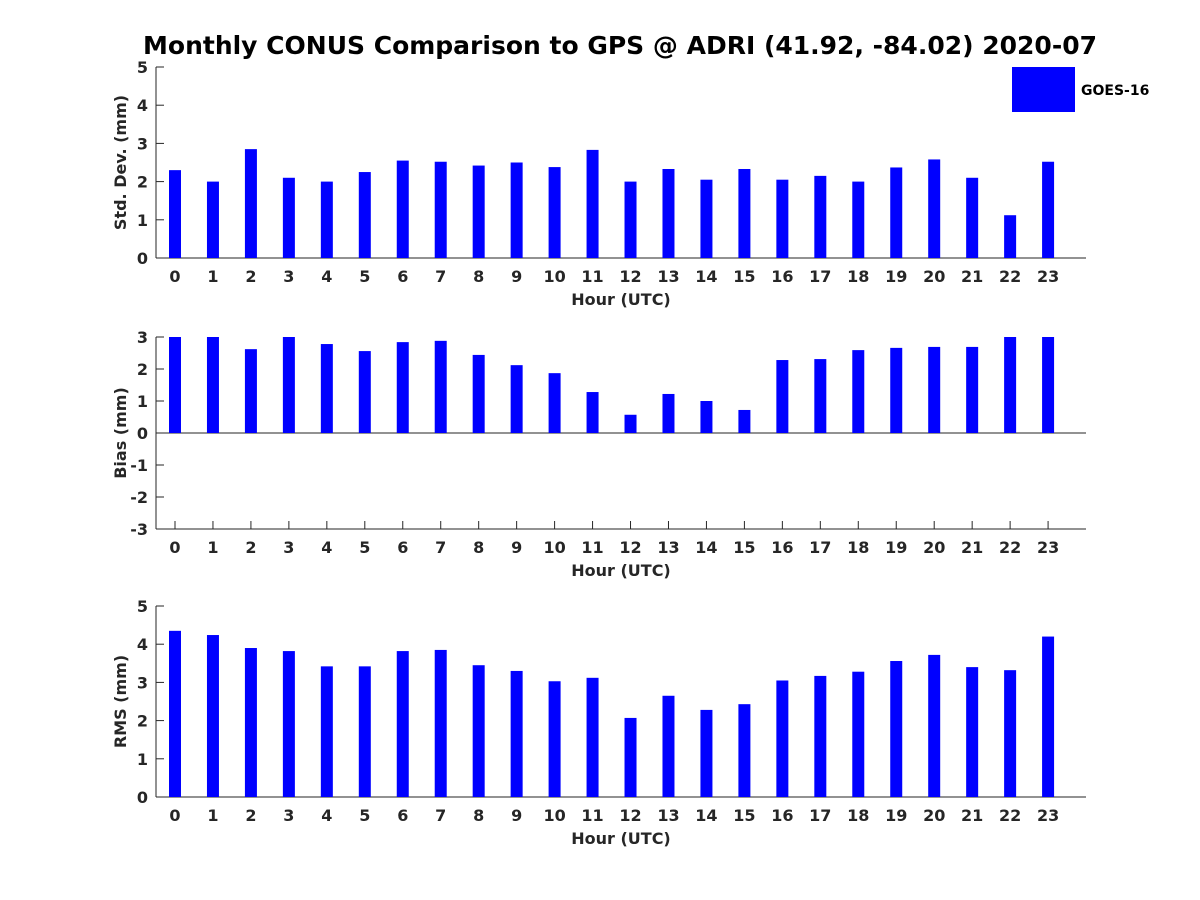 The width and height of the screenshot is (1200, 900). What do you see at coordinates (139, 529) in the screenshot?
I see `y-tick-label: -3` at bounding box center [139, 529].